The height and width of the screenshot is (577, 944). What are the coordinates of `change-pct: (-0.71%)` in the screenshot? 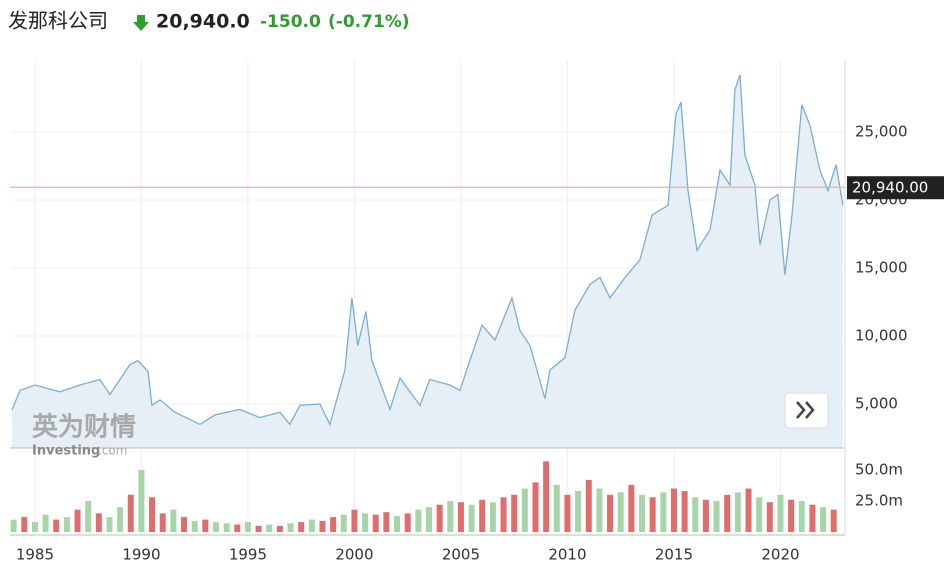 It's located at (369, 22).